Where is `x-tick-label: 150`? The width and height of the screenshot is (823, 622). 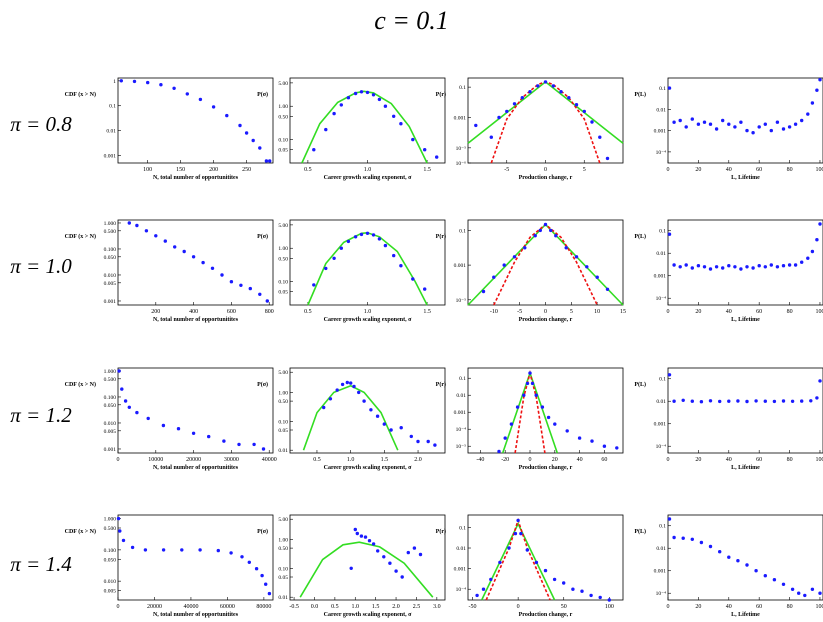 x-tick-label: 150 is located at coordinates (180, 170).